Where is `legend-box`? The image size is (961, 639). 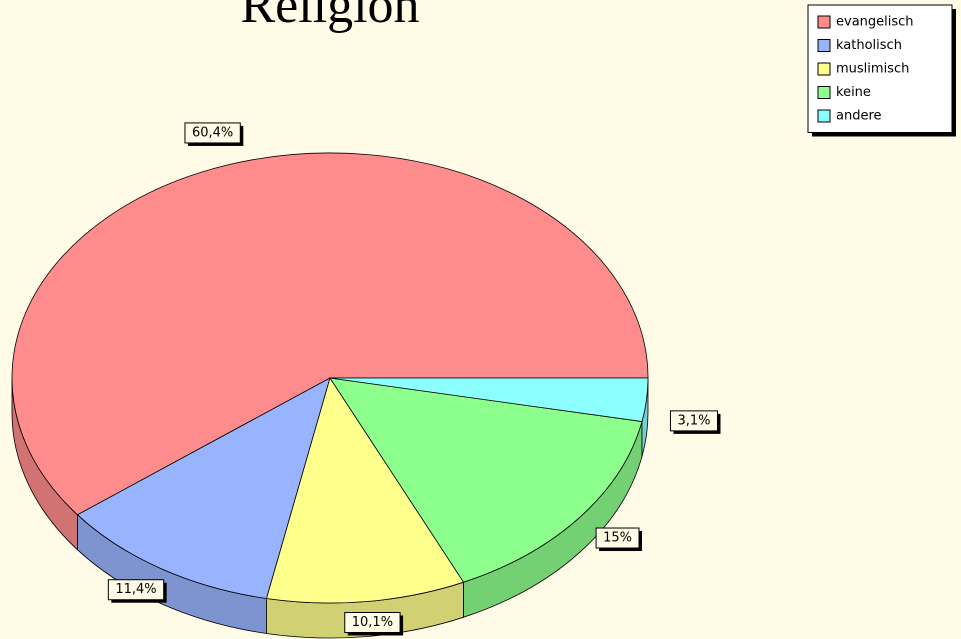
legend-box is located at coordinates (880, 68).